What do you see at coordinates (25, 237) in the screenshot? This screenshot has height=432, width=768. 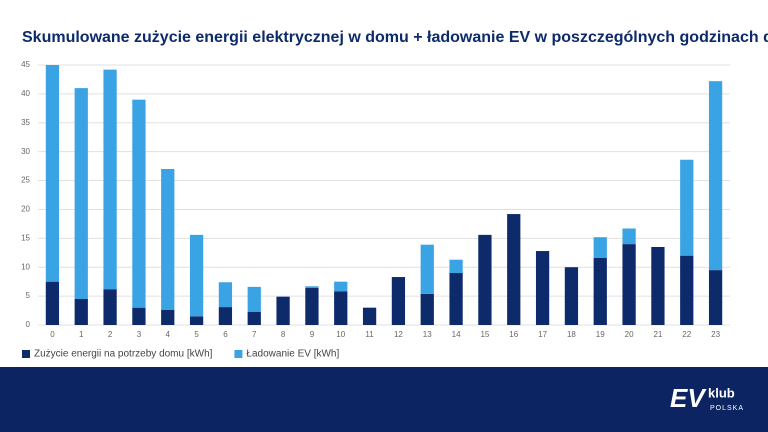 I see `y-tick-label: 15` at bounding box center [25, 237].